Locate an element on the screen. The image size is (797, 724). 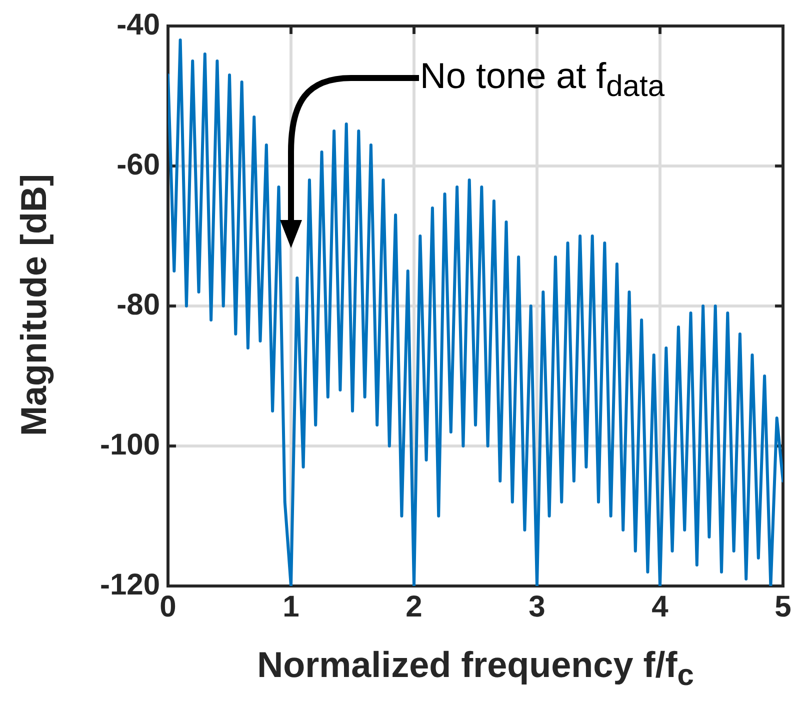
y-tick-label: -60 is located at coordinates (138, 165).